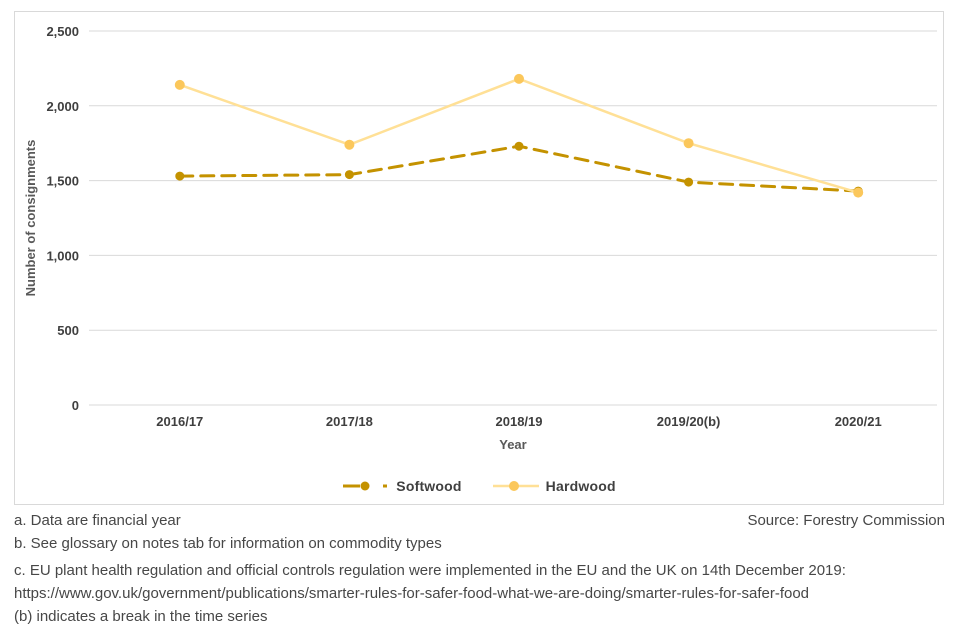  I want to click on svg-text: 2019/20(b), so click(689, 421).